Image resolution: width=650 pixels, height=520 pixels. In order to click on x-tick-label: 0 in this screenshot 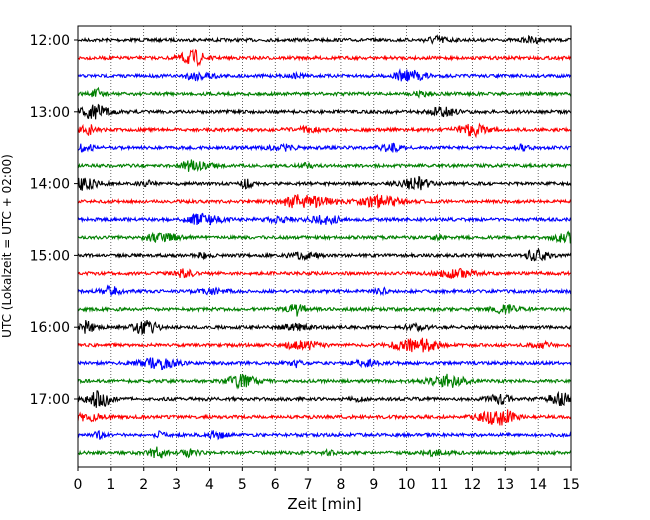, I will do `click(78, 485)`.